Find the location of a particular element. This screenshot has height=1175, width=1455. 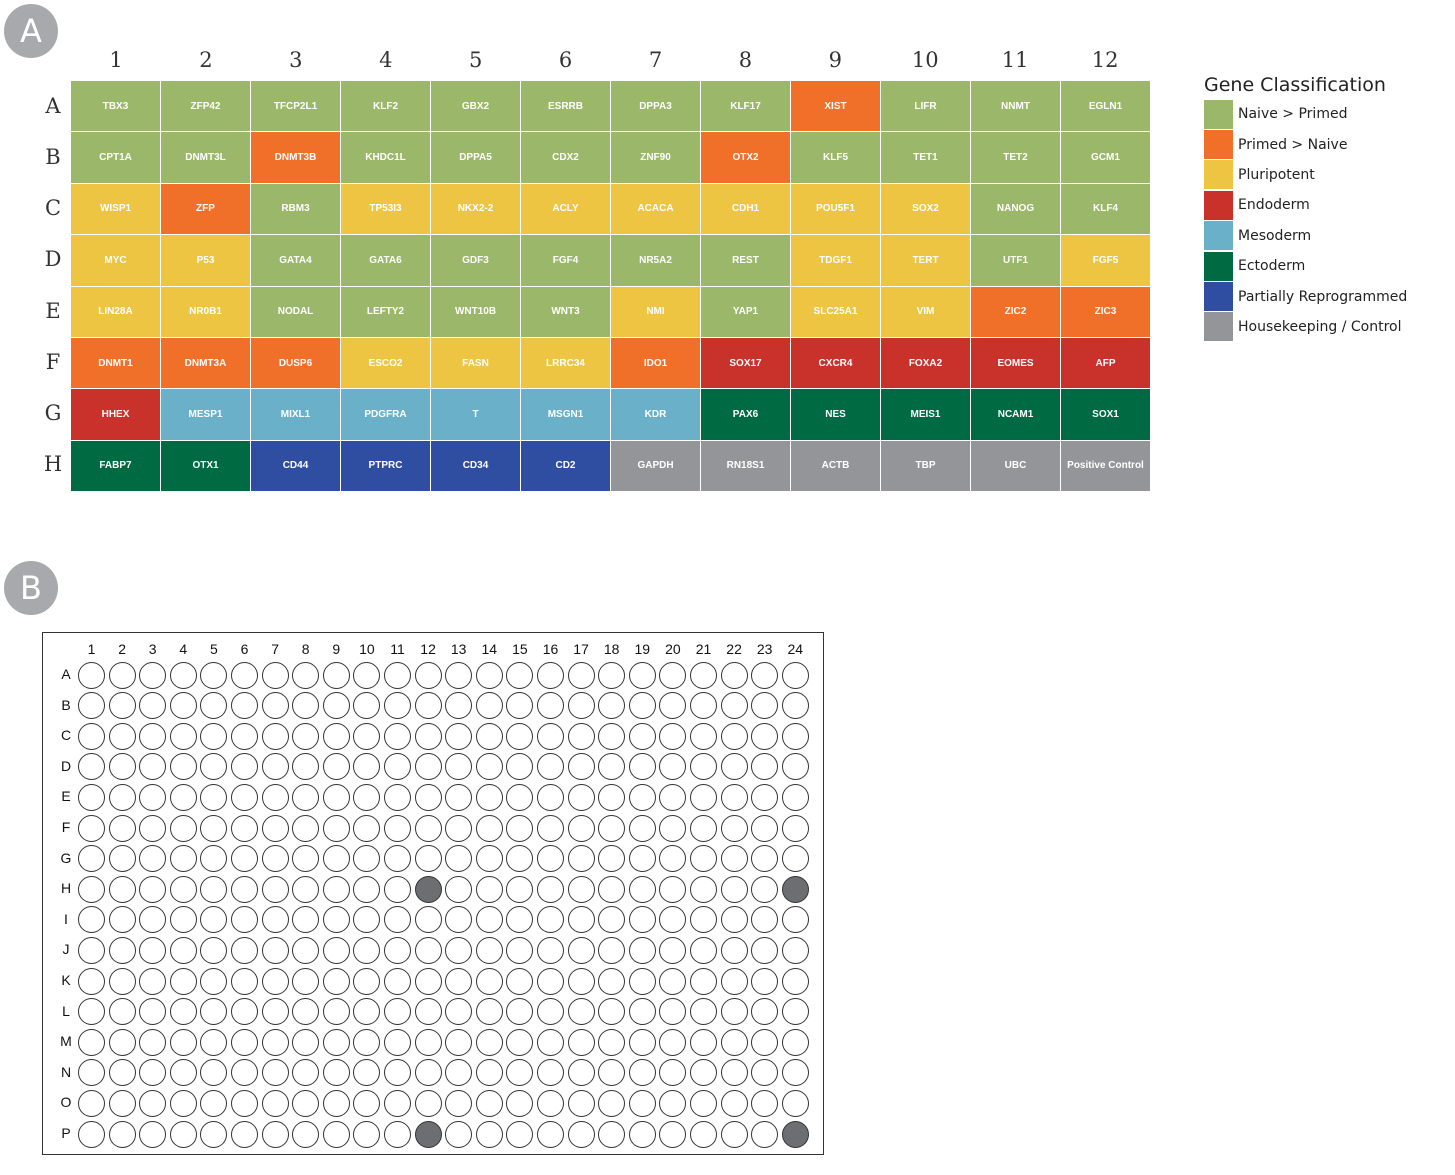

gene-cell: WNT10B is located at coordinates (475, 311).